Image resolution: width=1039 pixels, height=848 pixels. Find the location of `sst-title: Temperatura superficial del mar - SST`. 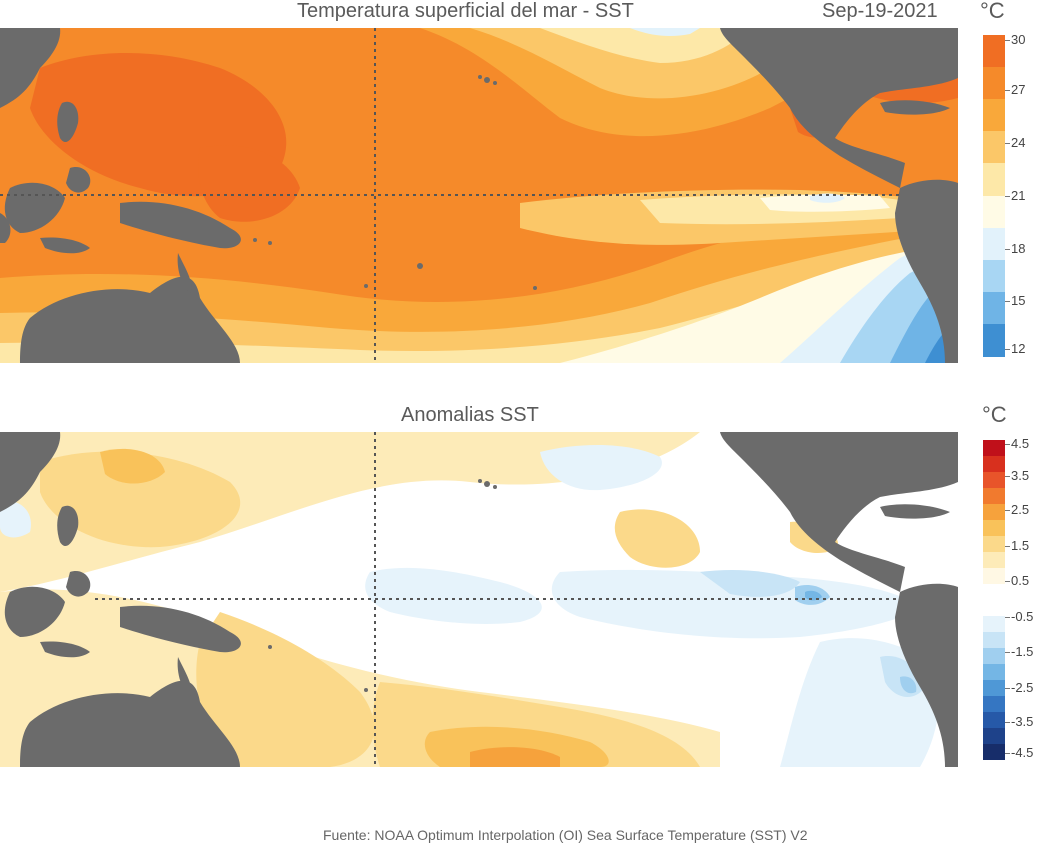

sst-title: Temperatura superficial del mar - SST is located at coordinates (465, 11).